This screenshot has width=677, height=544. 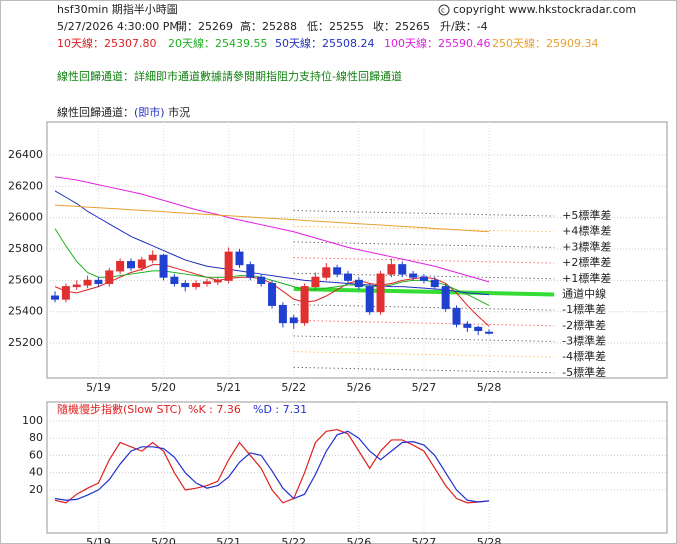 I want to click on legend-entry: 100天線：25590.46, so click(x=437, y=43).